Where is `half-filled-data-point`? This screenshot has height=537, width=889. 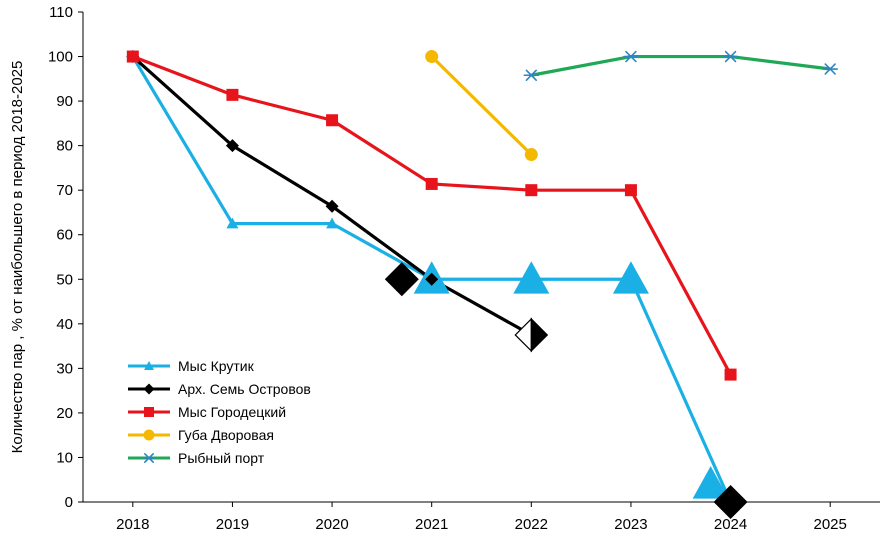
half-filled-data-point is located at coordinates (531, 335).